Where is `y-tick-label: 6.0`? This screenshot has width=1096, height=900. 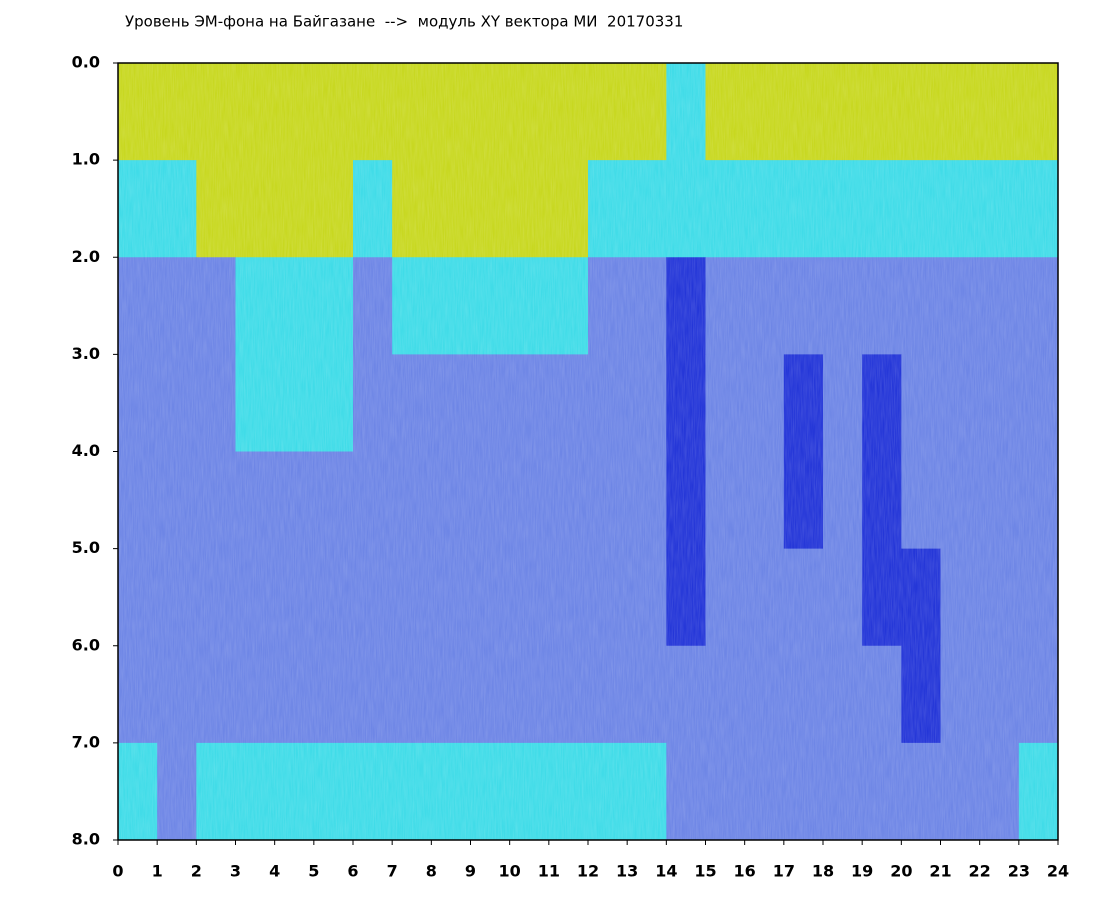 y-tick-label: 6.0 is located at coordinates (86, 644).